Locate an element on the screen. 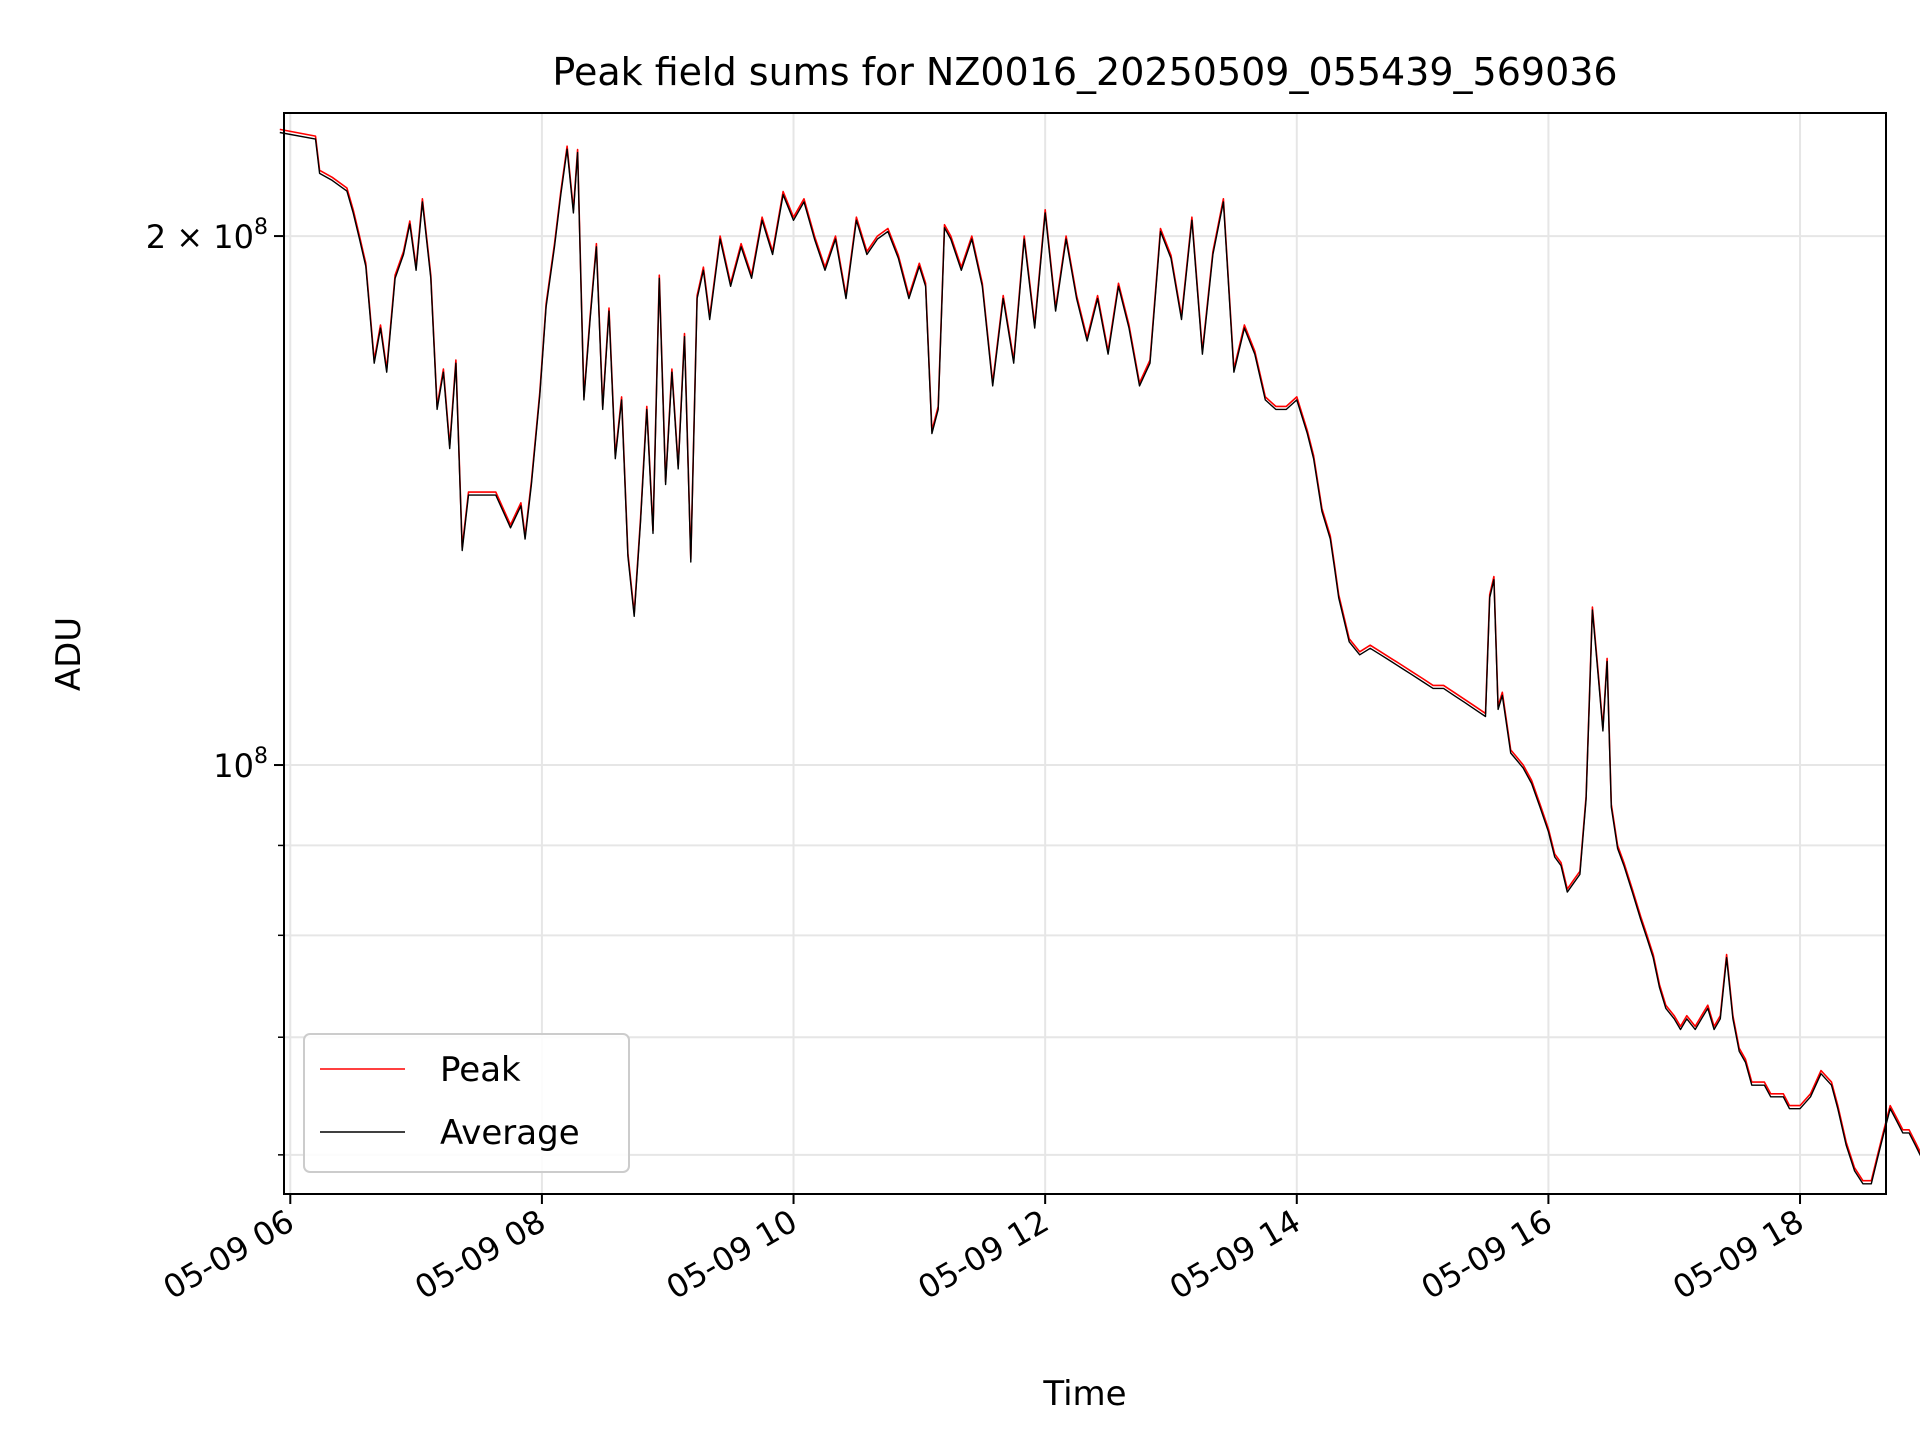 The width and height of the screenshot is (1920, 1440). y-tick-label: 2 × 108 is located at coordinates (207, 235).